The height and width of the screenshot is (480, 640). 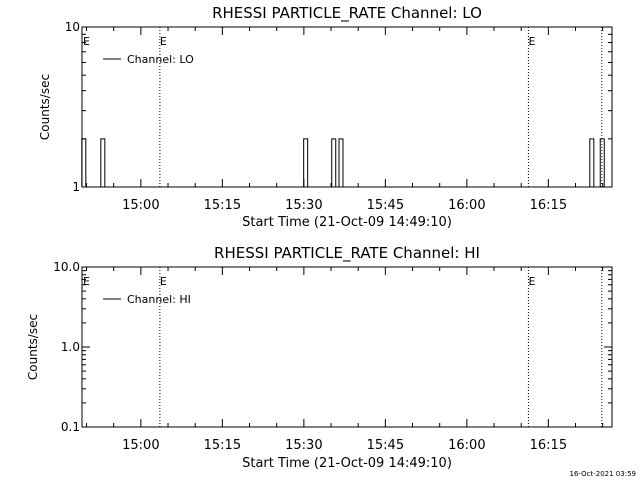 I want to click on p1-x-tick-label: 16:00, so click(x=466, y=205).